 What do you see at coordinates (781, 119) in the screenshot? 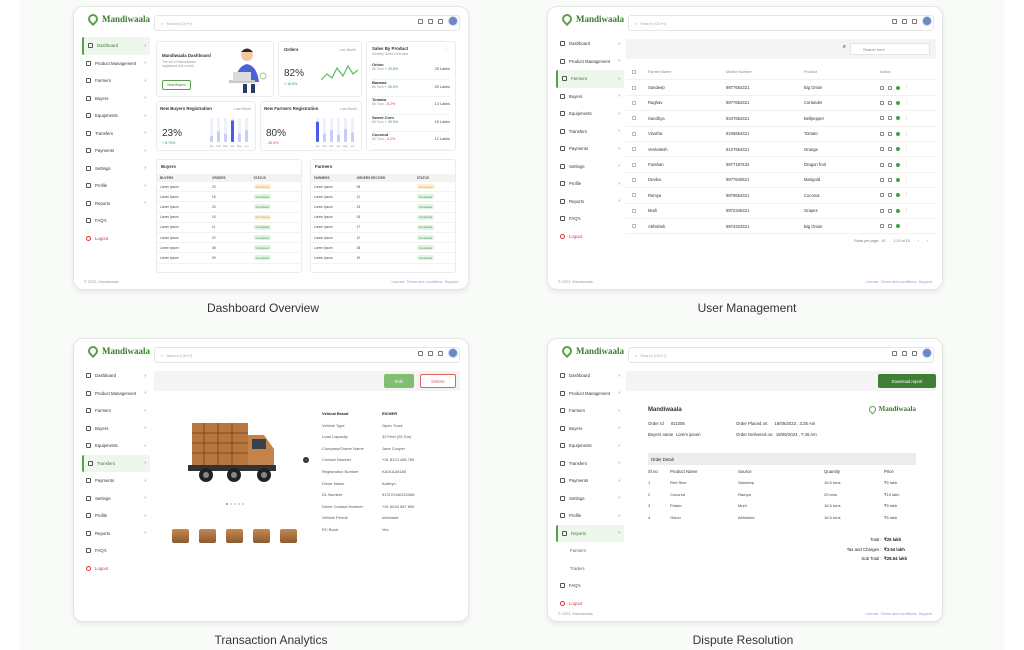
I see `table-row: Sandhya 9347654321 Bellpepper ⋮` at bounding box center [781, 119].